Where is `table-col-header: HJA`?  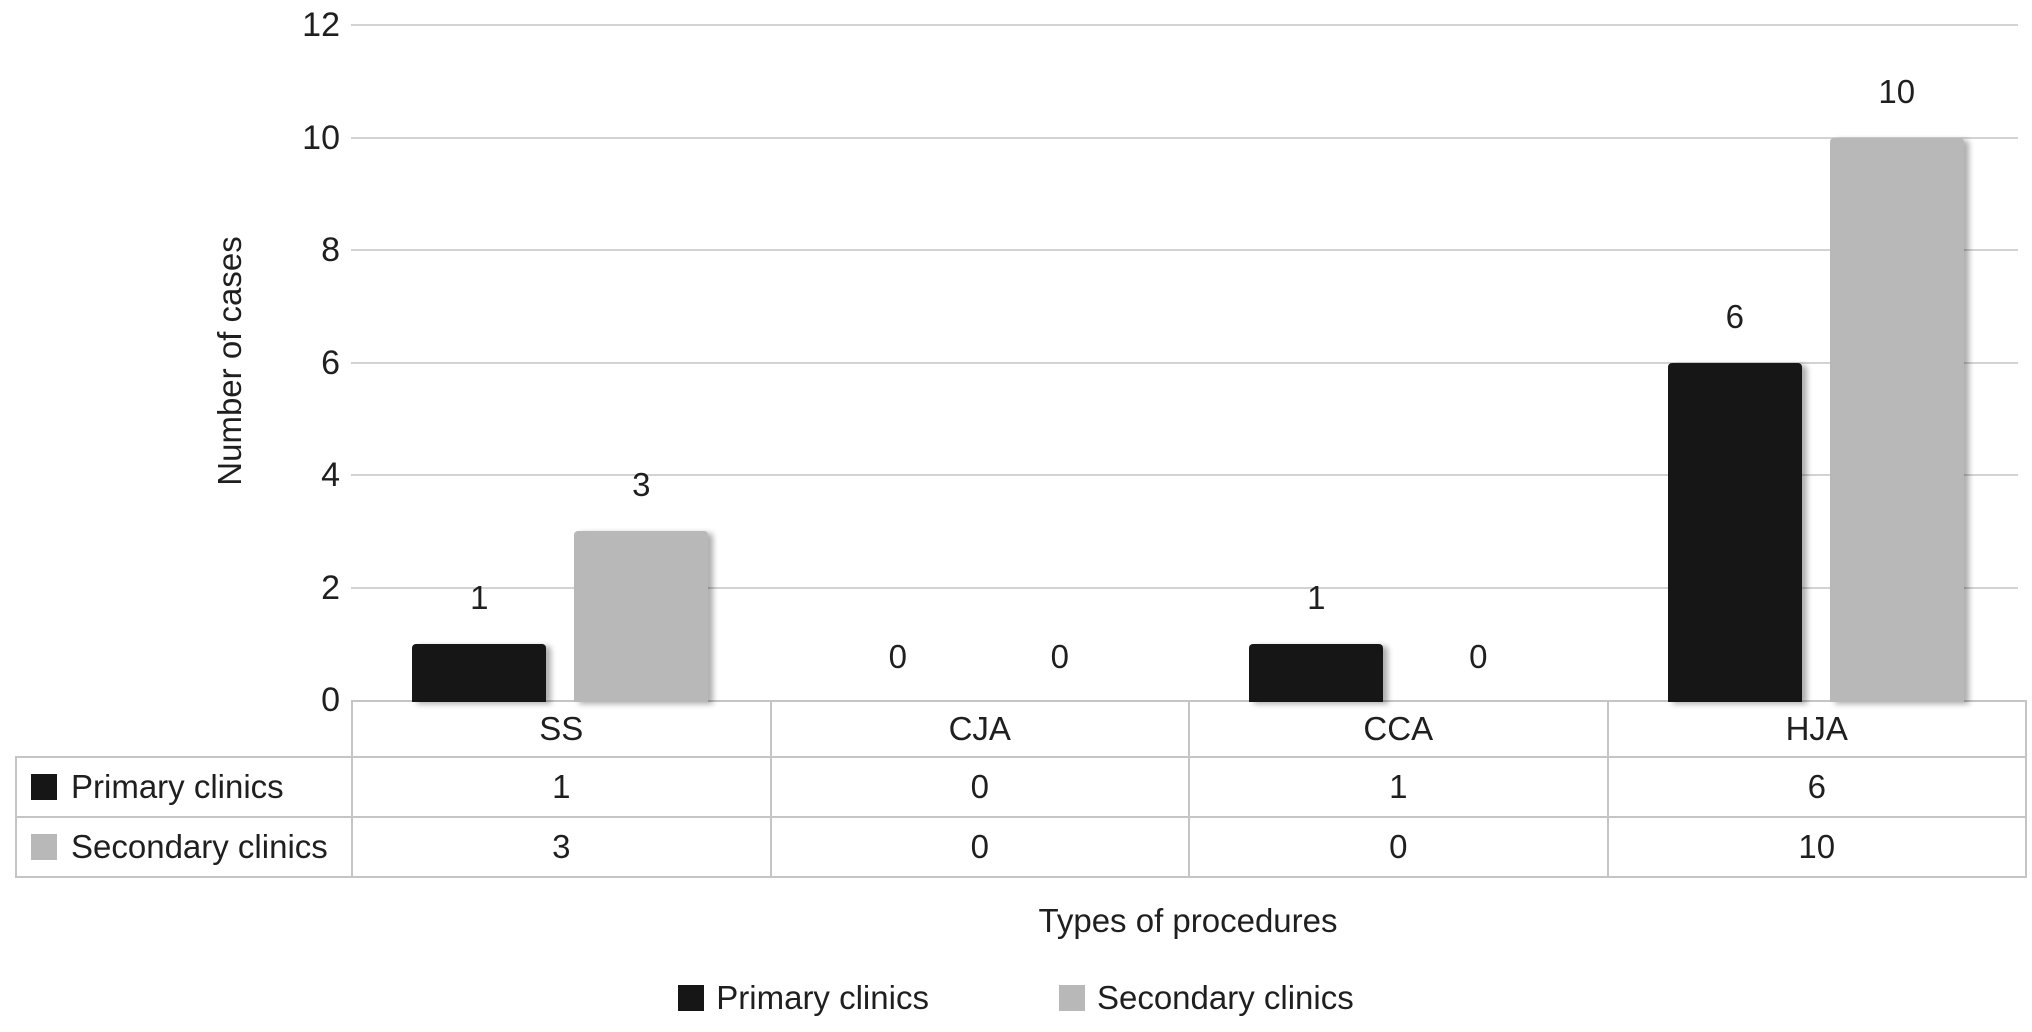 table-col-header: HJA is located at coordinates (1816, 729).